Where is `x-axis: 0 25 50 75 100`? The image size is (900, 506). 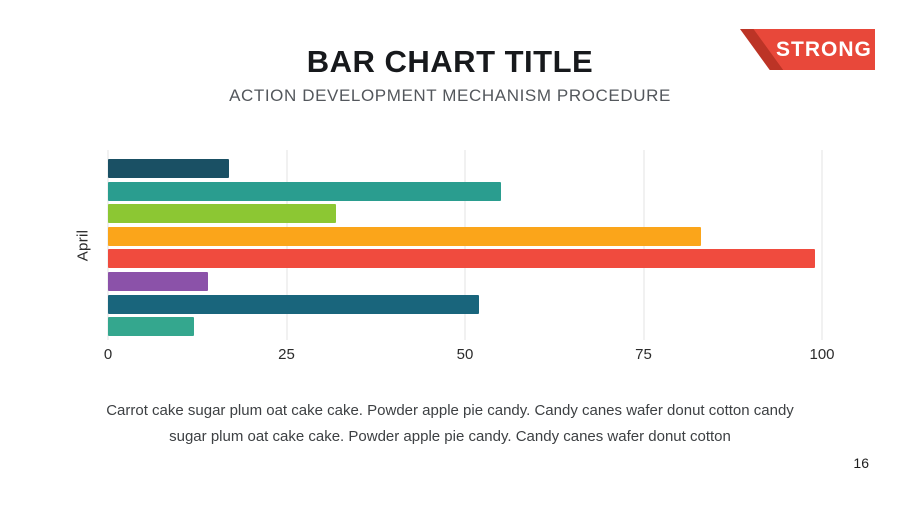 x-axis: 0 25 50 75 100 is located at coordinates (469, 356).